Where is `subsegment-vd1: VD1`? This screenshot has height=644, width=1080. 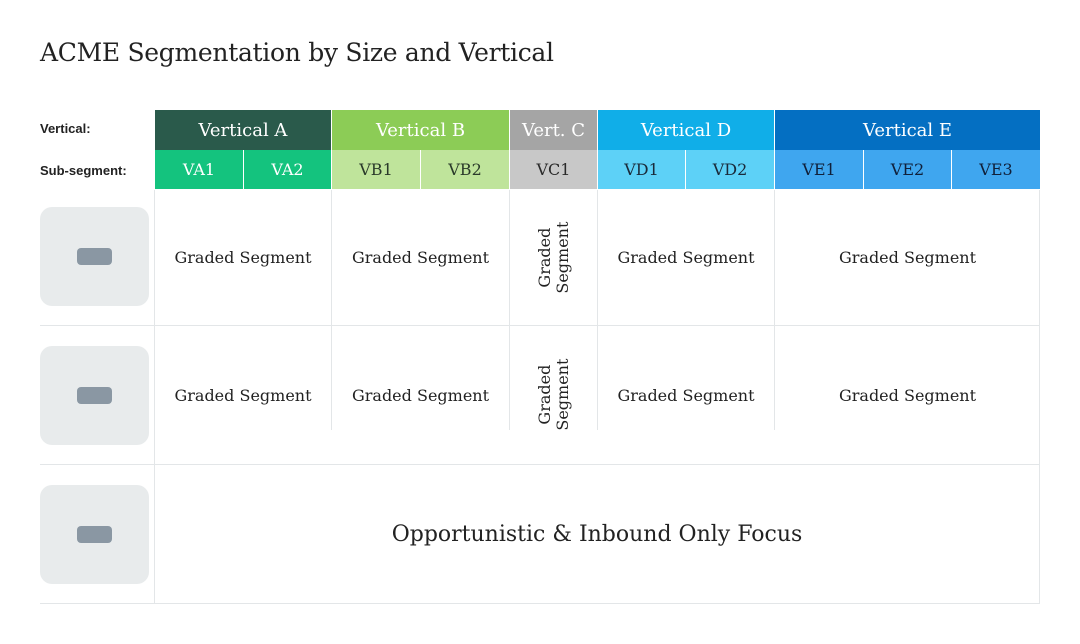 subsegment-vd1: VD1 is located at coordinates (641, 169).